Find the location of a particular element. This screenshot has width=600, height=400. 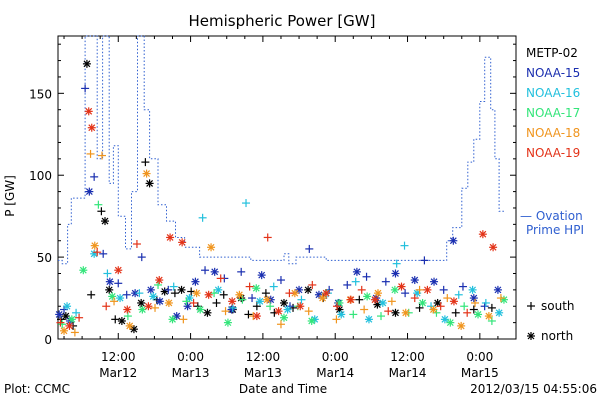

legend-item-noaa-16: NOAA-16 is located at coordinates (553, 93).